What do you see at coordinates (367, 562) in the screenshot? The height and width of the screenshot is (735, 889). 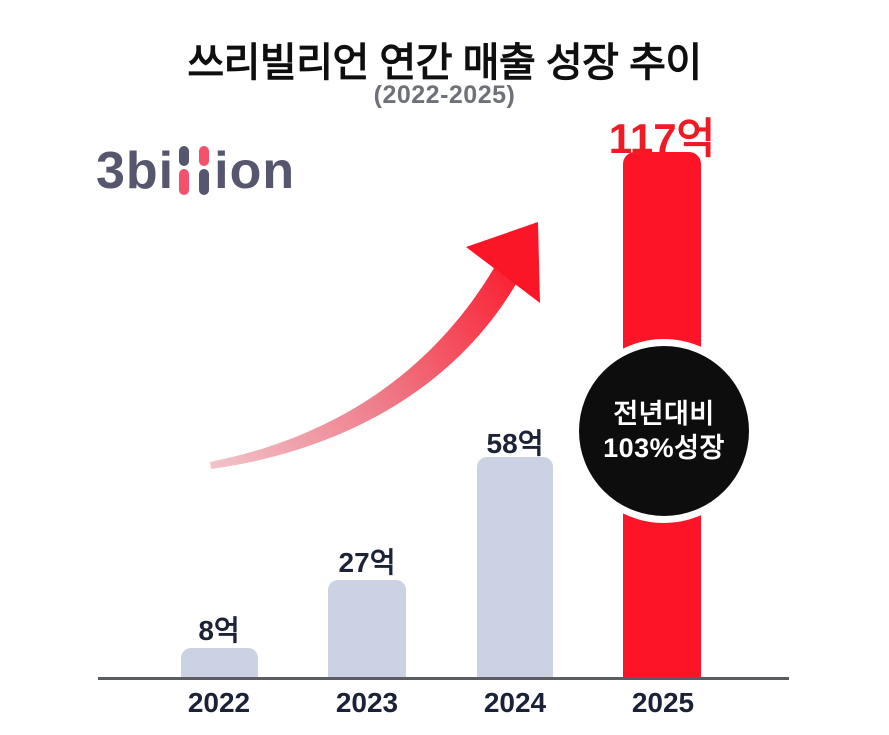 I see `value-label-2023: 27억` at bounding box center [367, 562].